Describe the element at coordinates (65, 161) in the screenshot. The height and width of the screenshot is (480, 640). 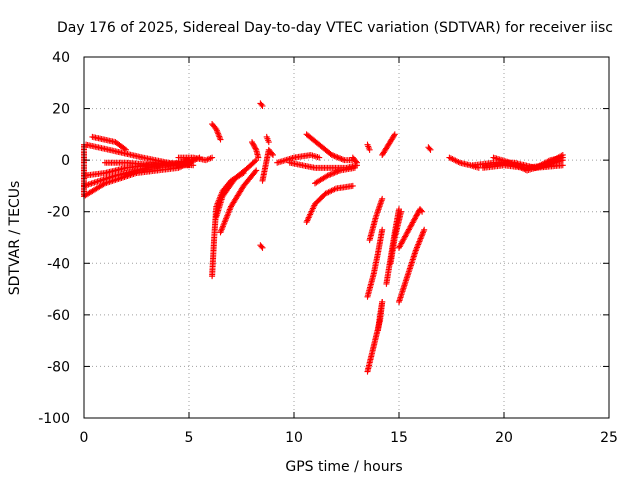
I see `y-tick-label: 0` at that location.